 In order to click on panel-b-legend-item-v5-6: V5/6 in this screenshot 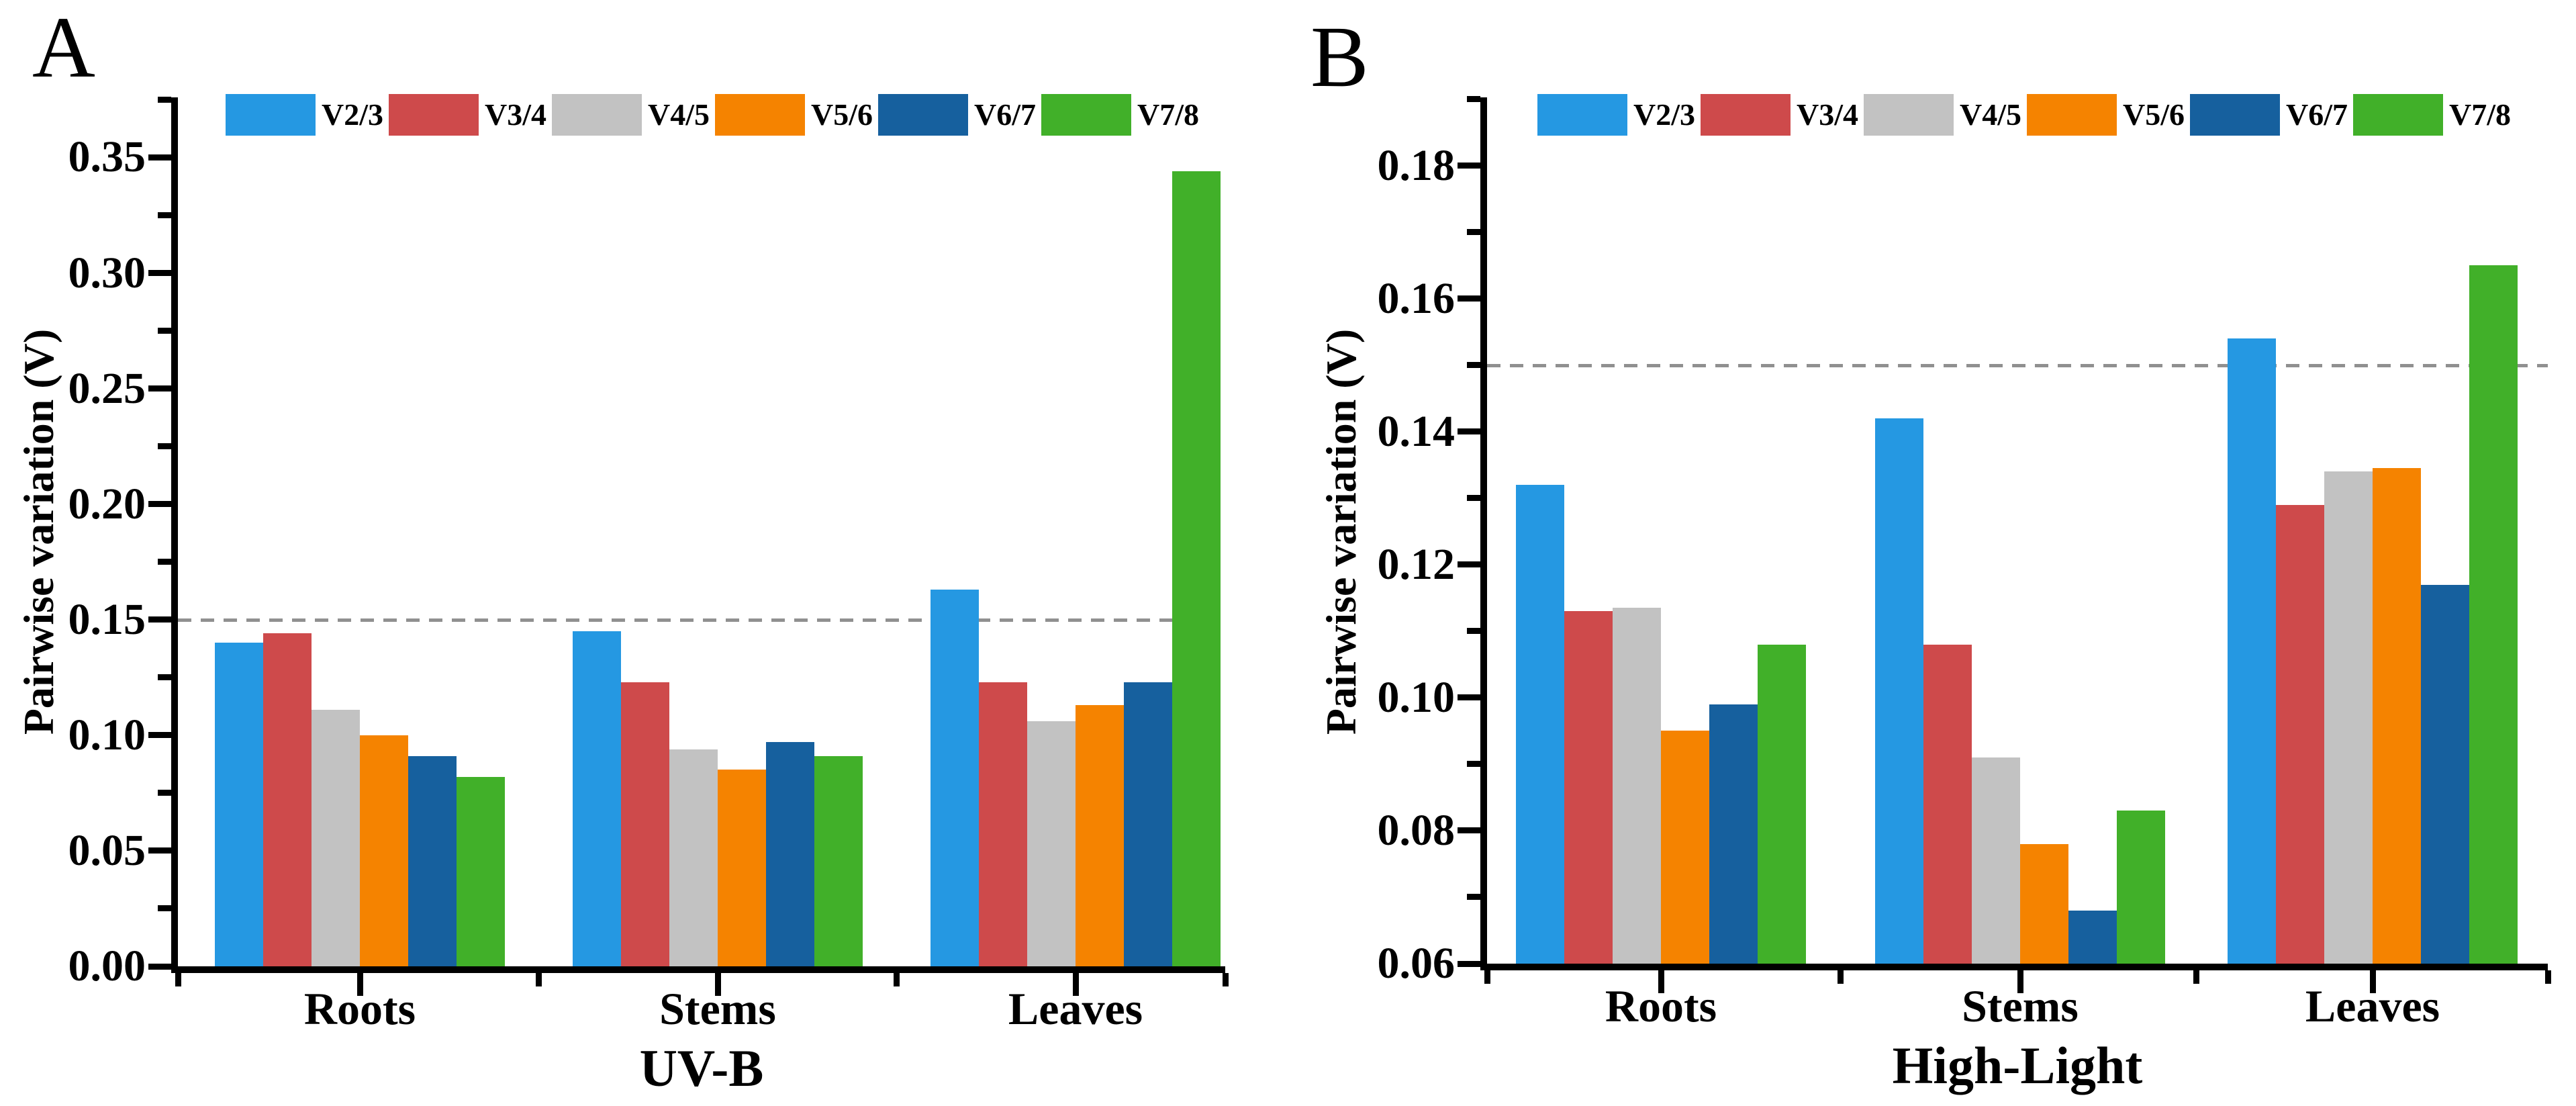, I will do `click(2106, 115)`.